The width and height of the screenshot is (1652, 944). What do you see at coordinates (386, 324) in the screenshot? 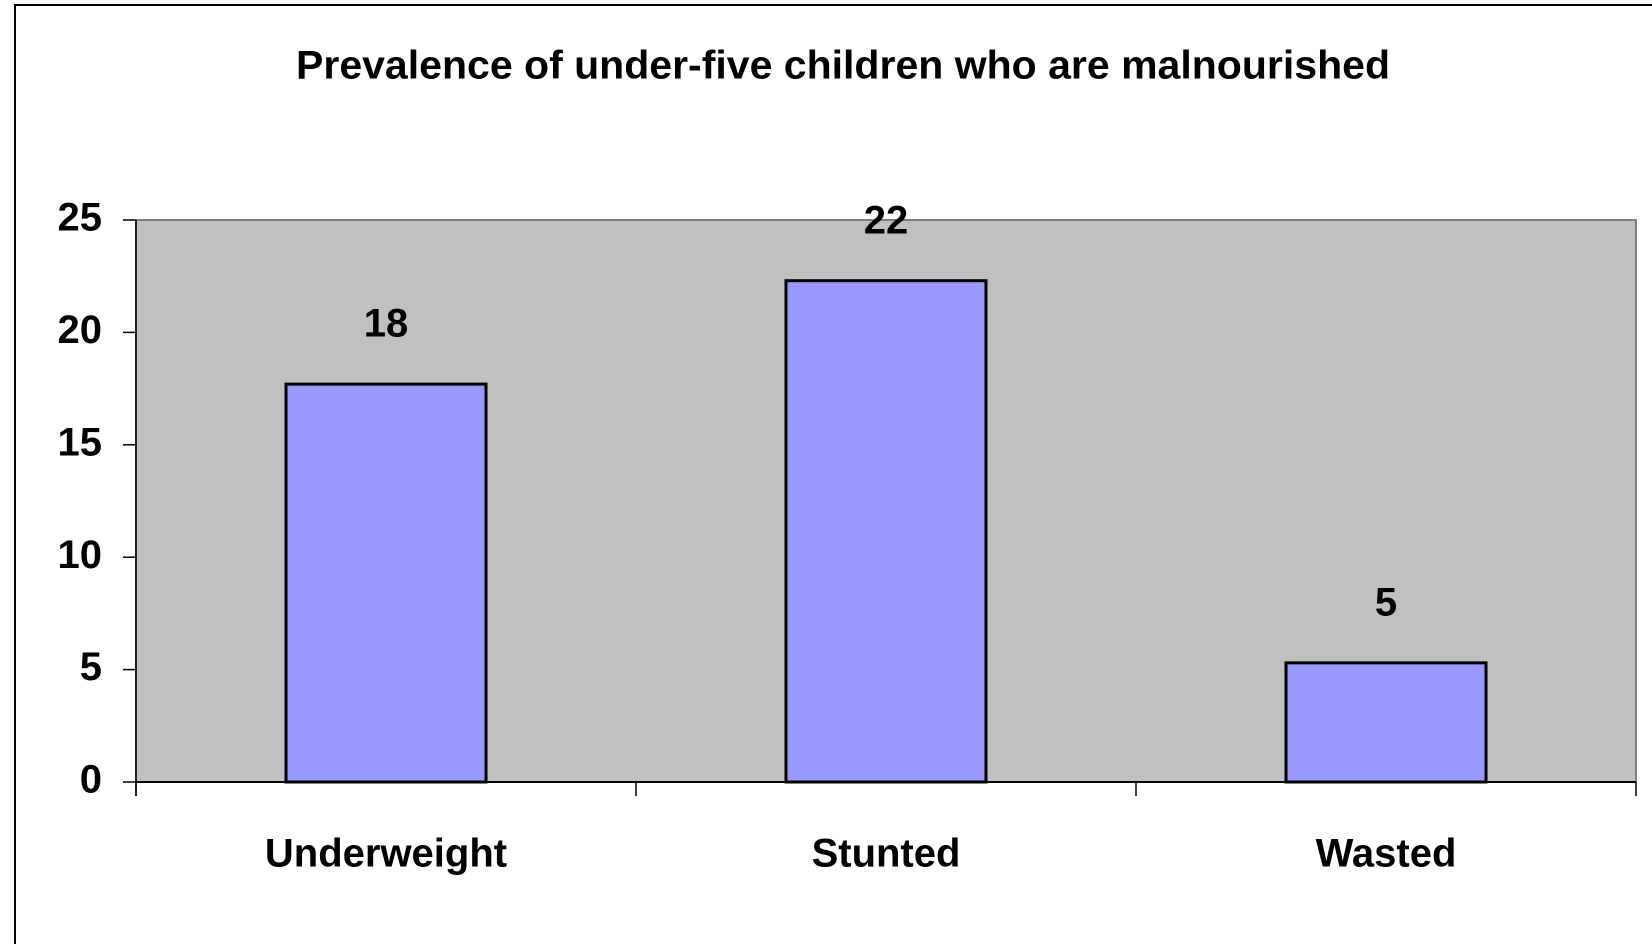
I see `value-label: 18` at bounding box center [386, 324].